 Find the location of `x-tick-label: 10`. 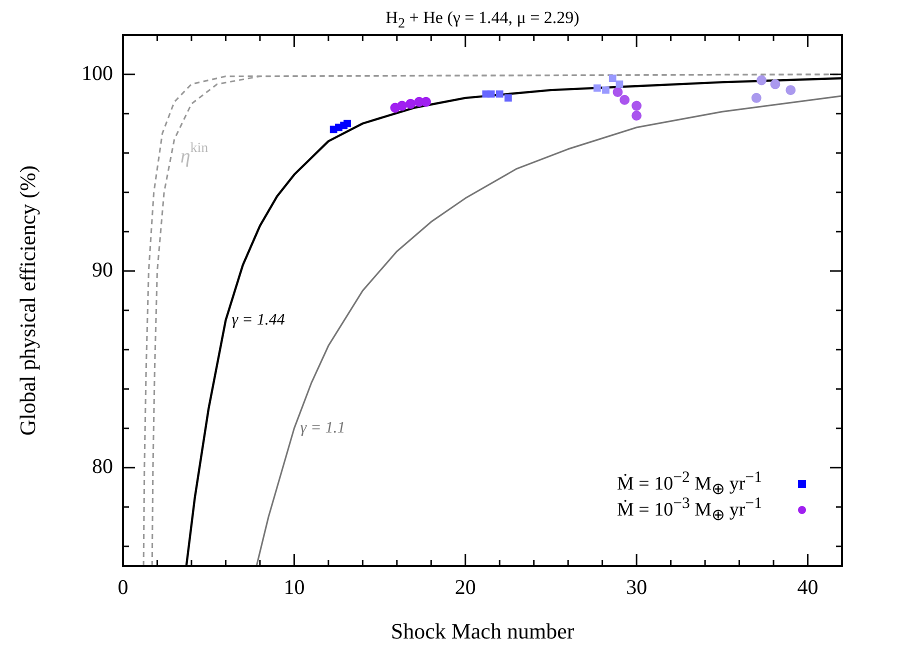

x-tick-label: 10 is located at coordinates (294, 587).